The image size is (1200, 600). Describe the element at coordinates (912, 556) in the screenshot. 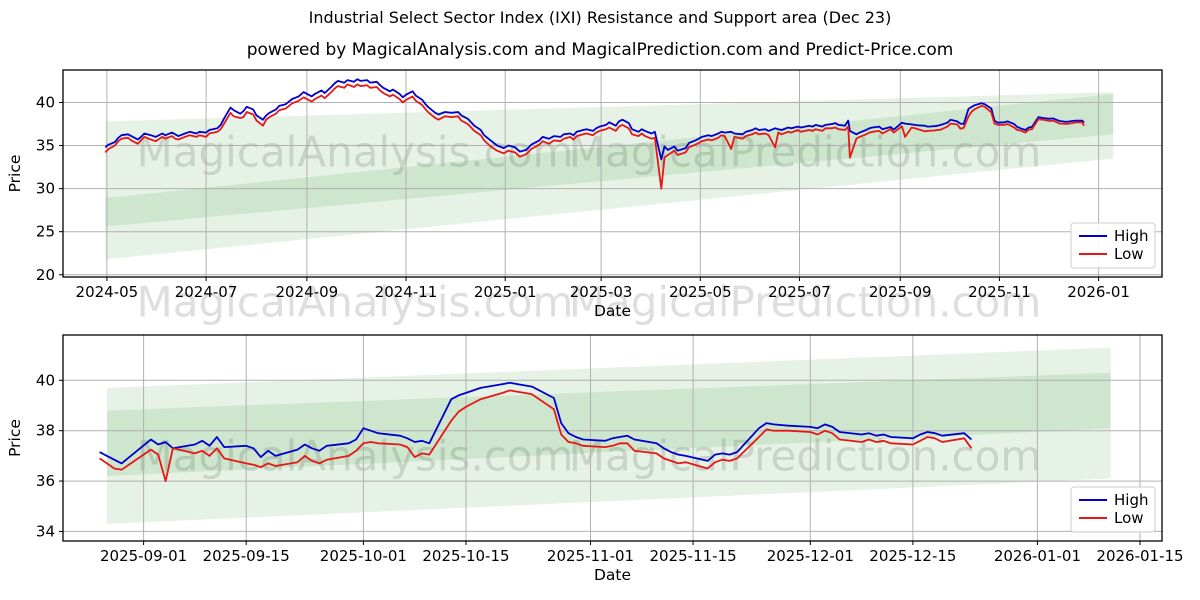

I see `x-tick-label: 2025-12-15` at that location.